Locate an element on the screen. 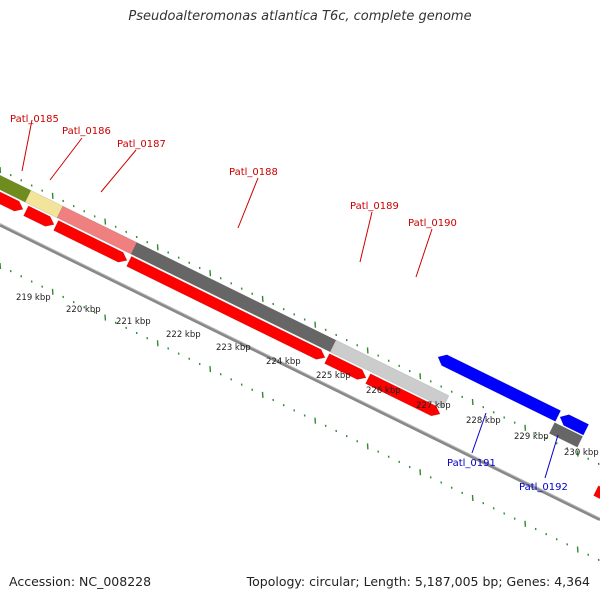  accession-label: Accession: NC_008228 is located at coordinates (80, 581).